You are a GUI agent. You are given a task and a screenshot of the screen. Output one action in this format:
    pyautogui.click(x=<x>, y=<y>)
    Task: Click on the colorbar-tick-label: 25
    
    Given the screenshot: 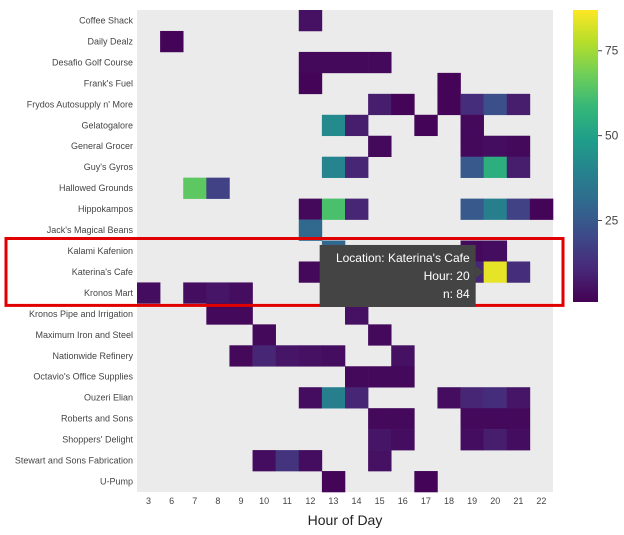 What is the action you would take?
    pyautogui.click(x=612, y=221)
    